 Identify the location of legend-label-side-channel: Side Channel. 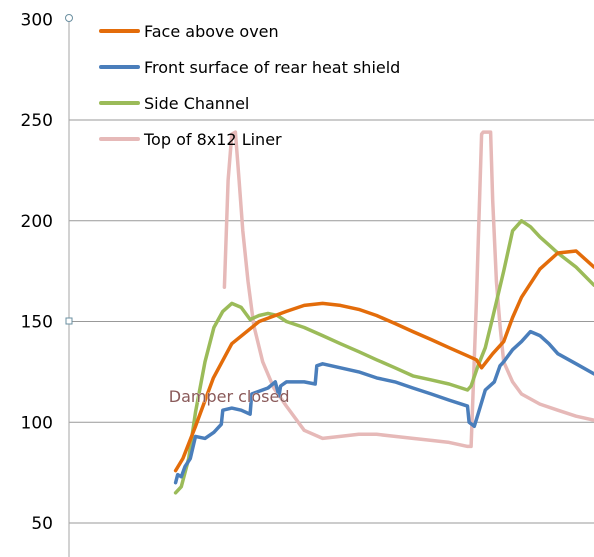
(196, 103).